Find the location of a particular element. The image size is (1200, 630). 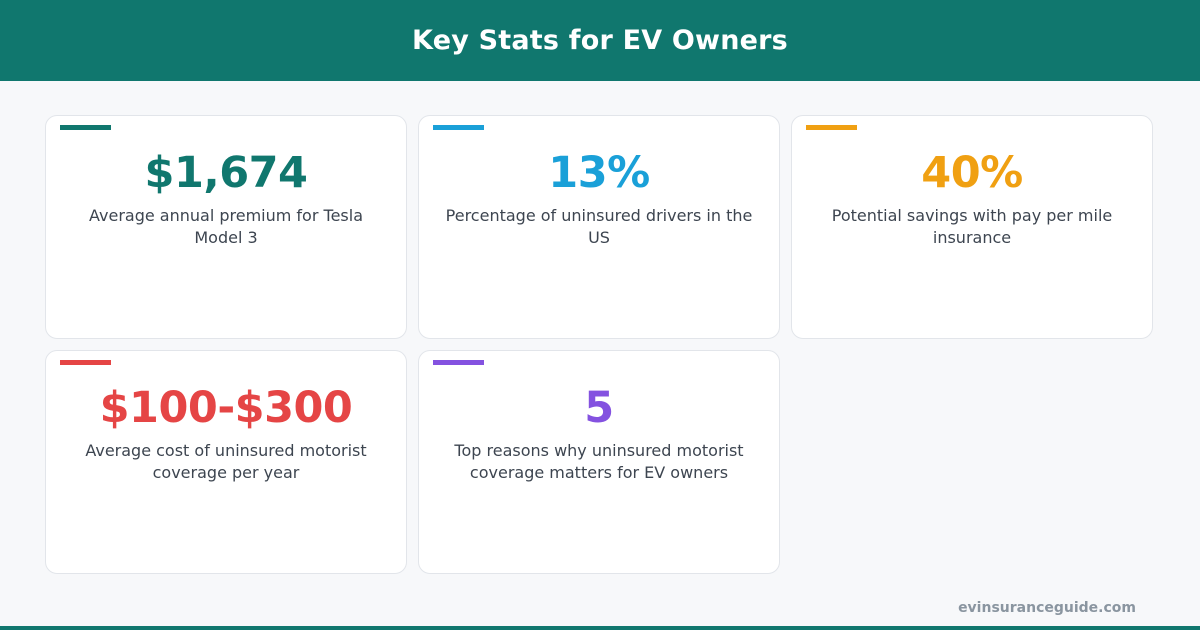

stat-value: 5 is located at coordinates (599, 408).